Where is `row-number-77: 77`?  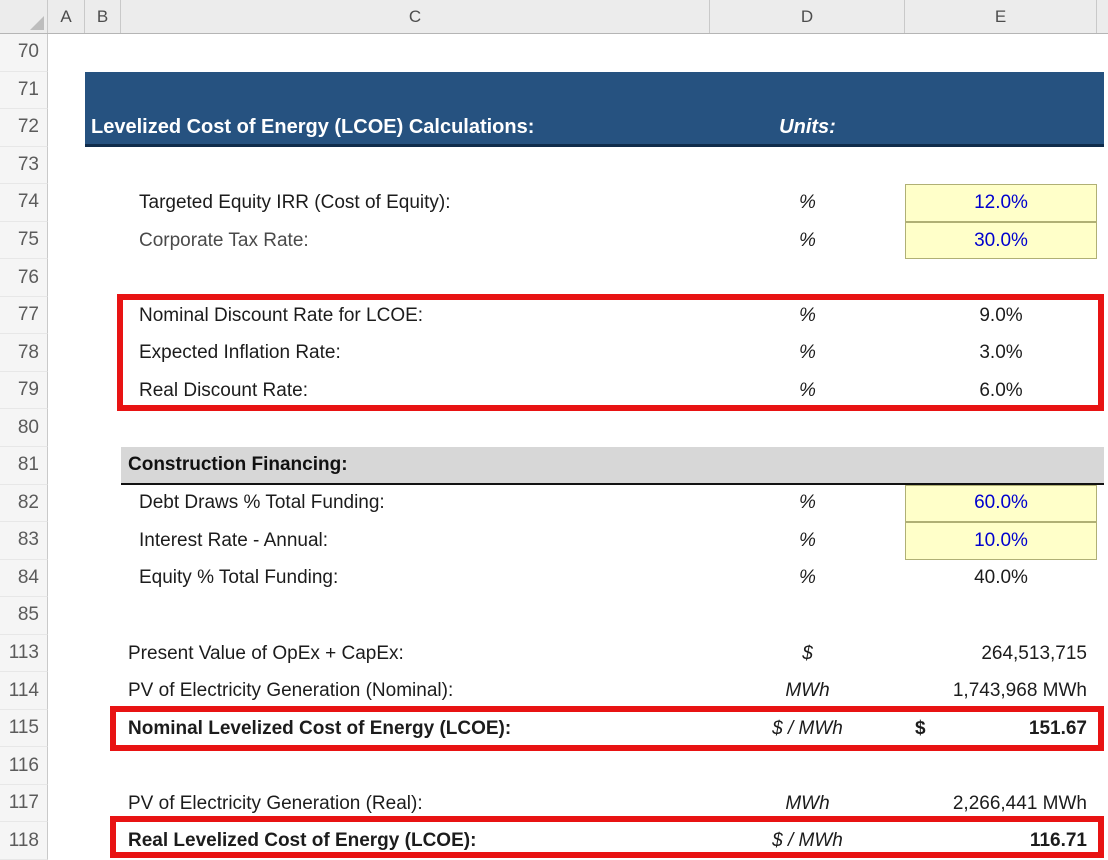 row-number-77: 77 is located at coordinates (24, 315).